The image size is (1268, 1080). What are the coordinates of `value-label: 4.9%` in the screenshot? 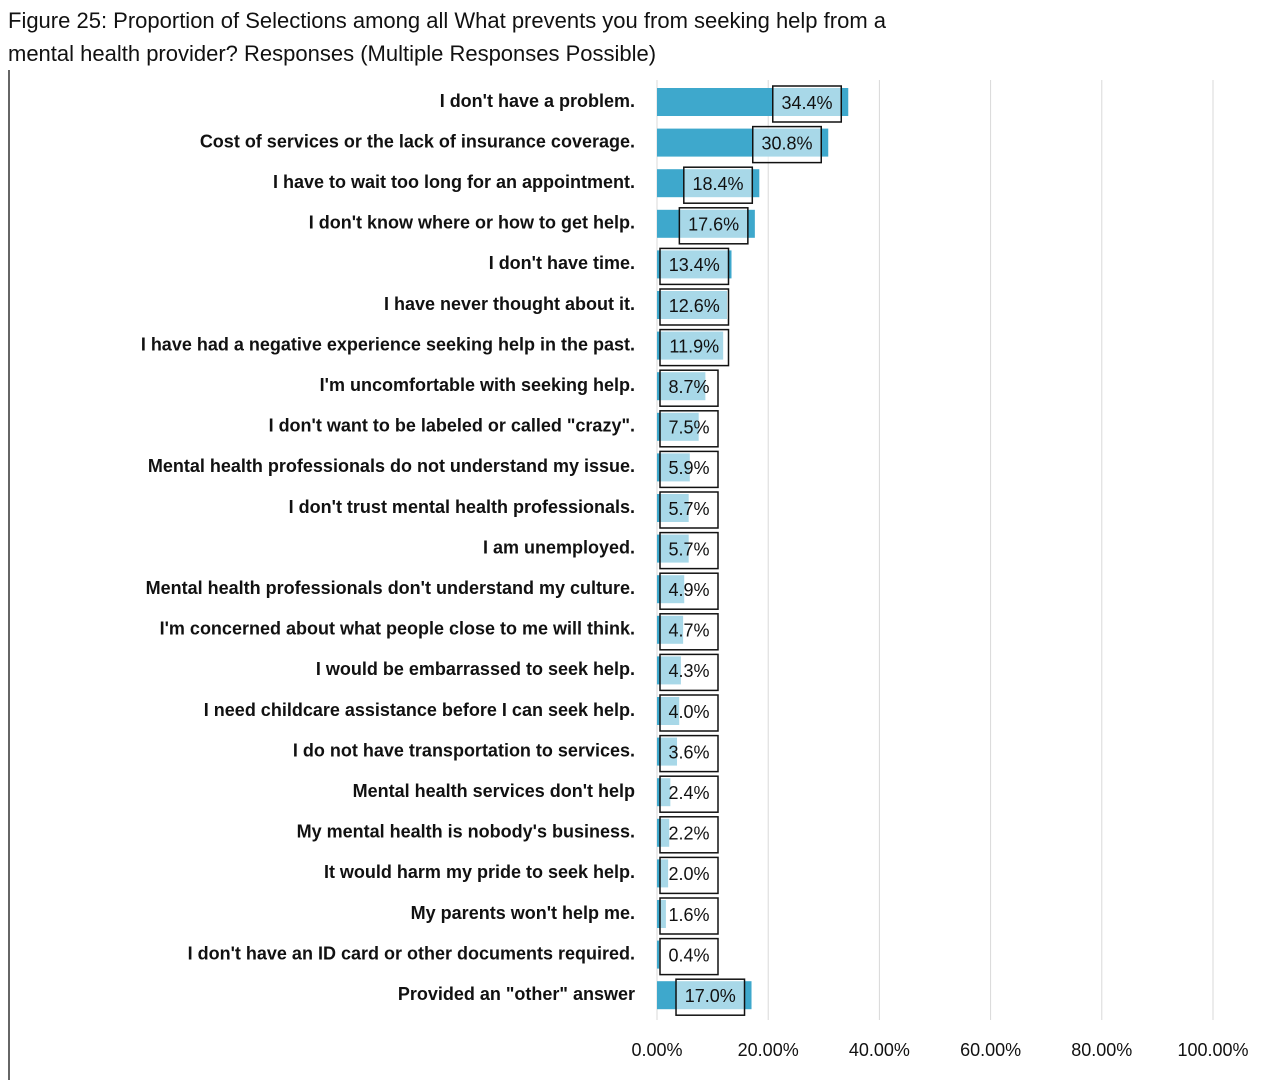 It's located at (688, 590).